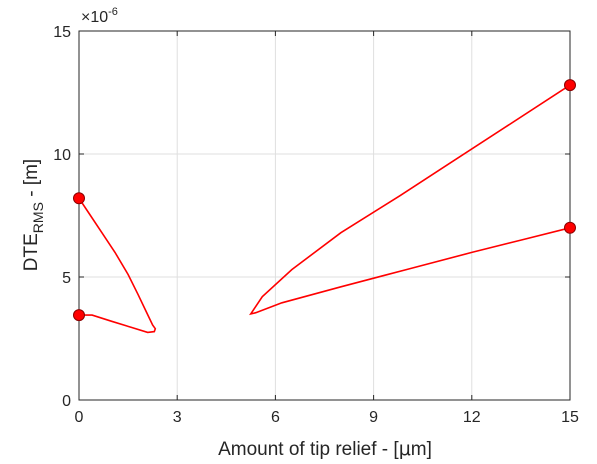 The image size is (597, 464). Describe the element at coordinates (99, 16) in the screenshot. I see `y-exponent-label: ×10⁻⁶` at that location.